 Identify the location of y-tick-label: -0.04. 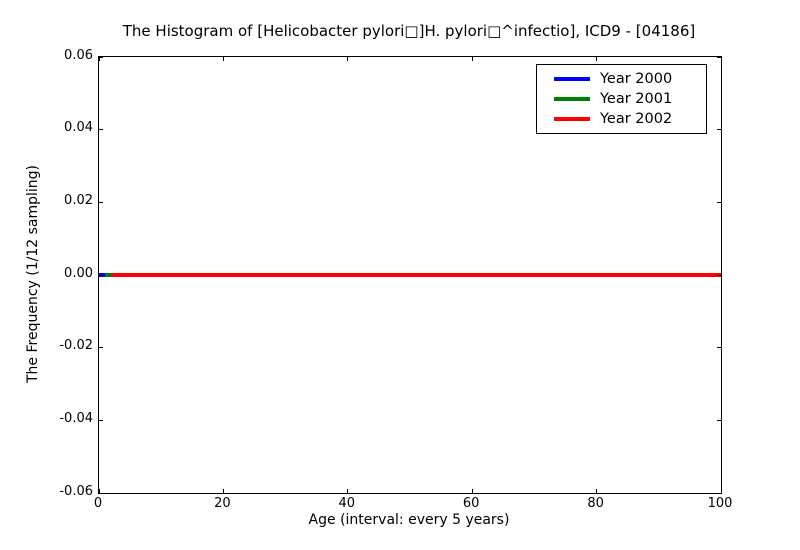
(76, 418).